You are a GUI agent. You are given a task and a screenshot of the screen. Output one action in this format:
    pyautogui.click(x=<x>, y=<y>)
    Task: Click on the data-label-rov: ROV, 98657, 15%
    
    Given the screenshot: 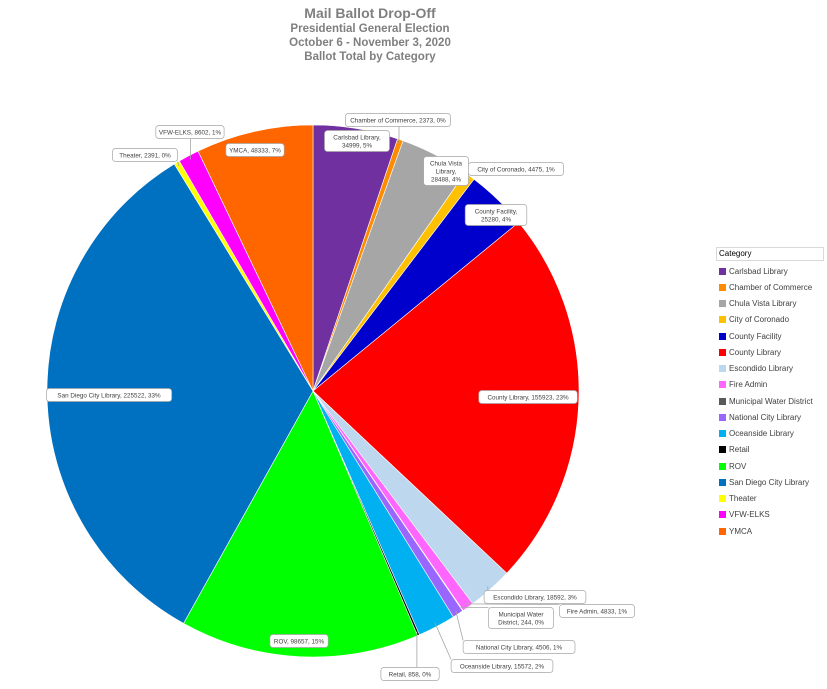 What is the action you would take?
    pyautogui.click(x=299, y=641)
    